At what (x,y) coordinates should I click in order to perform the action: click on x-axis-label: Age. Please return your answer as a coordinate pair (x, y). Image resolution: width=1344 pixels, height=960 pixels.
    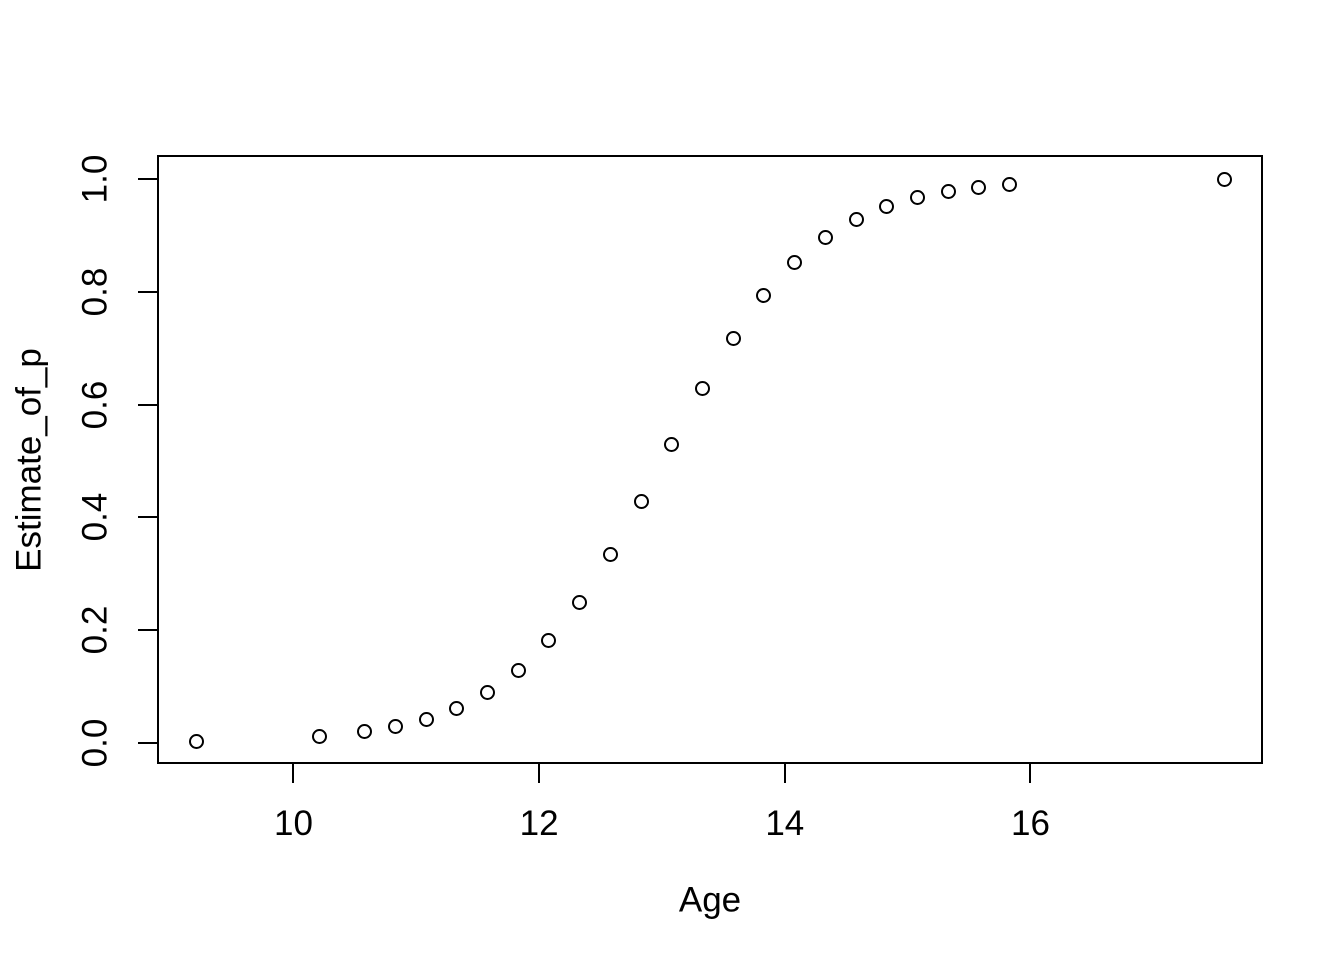
    Looking at the image, I should click on (710, 900).